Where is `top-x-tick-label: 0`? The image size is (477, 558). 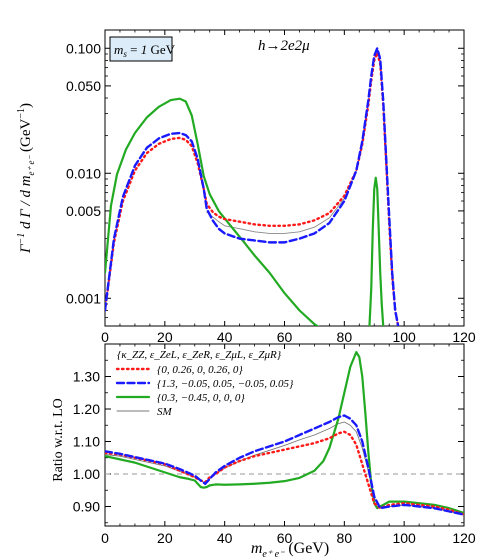
top-x-tick-label: 0 is located at coordinates (105, 337).